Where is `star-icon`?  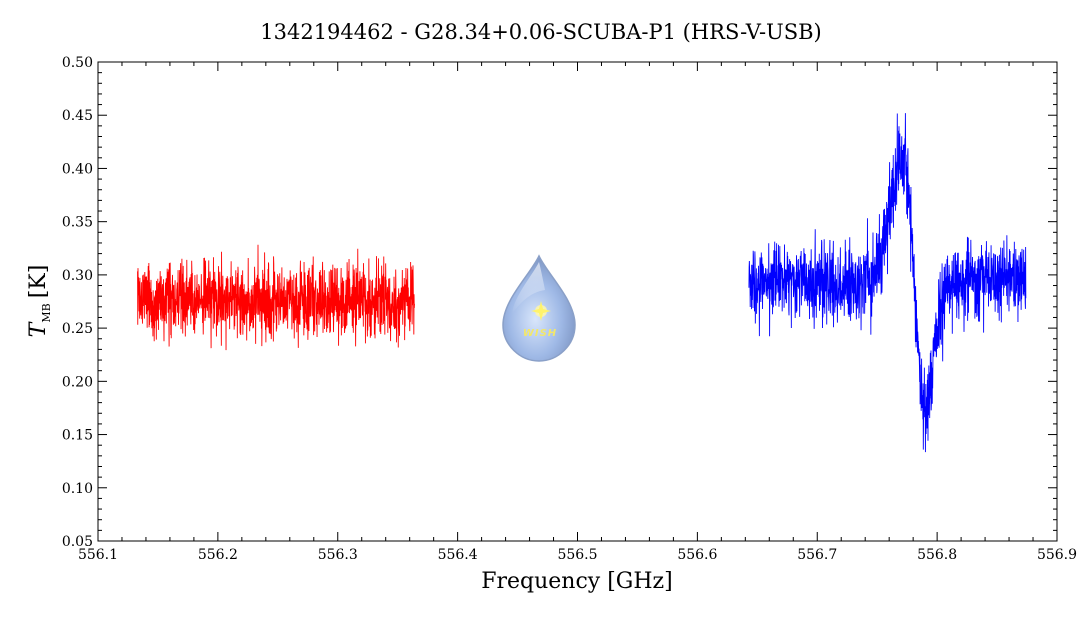
star-icon is located at coordinates (541, 311).